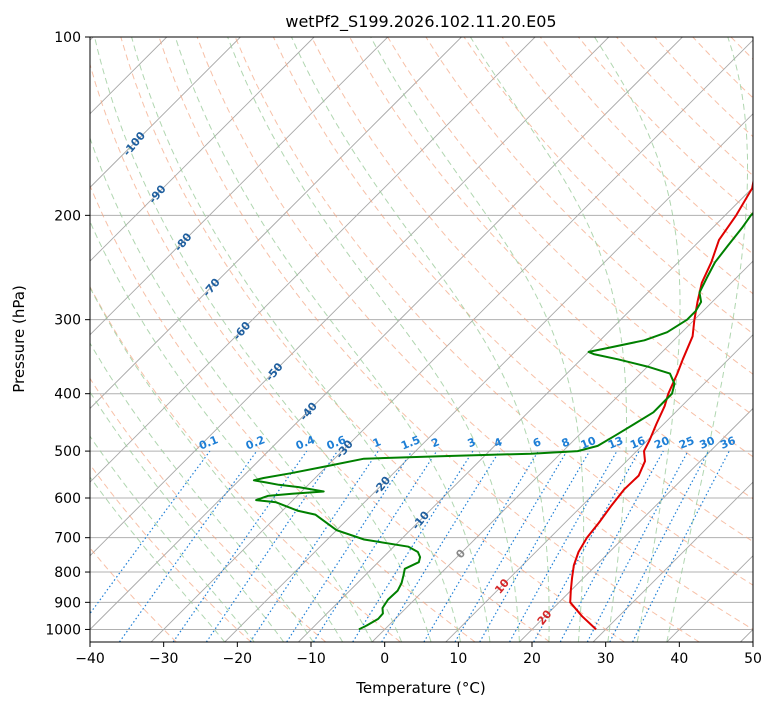 Image resolution: width=775 pixels, height=708 pixels. Describe the element at coordinates (90, 659) in the screenshot. I see `x-tick-label: −40` at that location.